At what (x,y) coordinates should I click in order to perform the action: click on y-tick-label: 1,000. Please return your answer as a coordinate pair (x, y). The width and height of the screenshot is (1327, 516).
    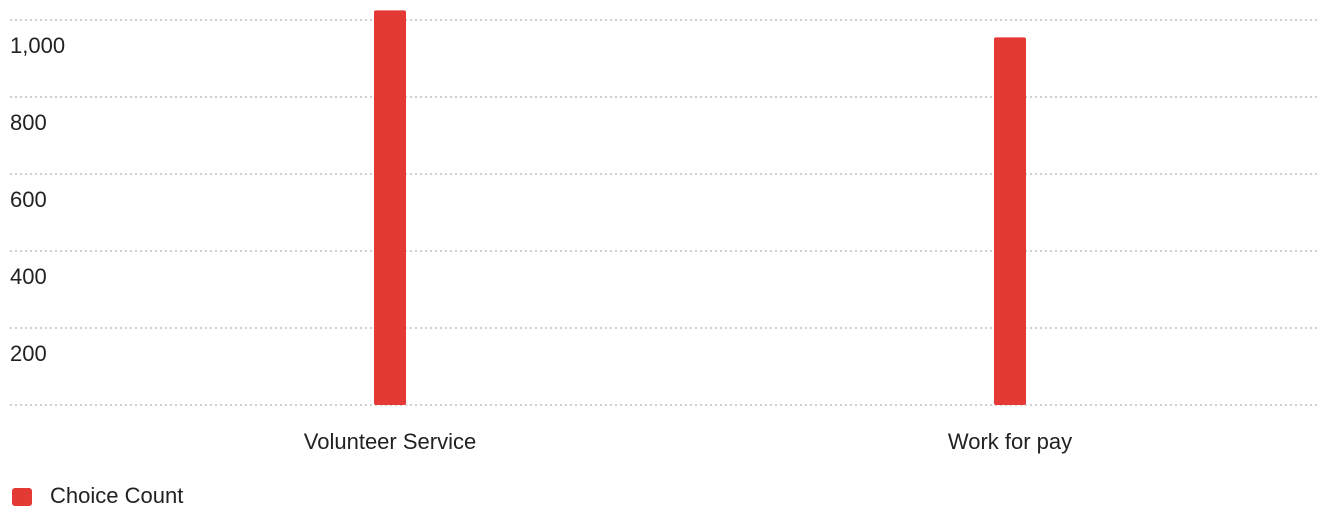
    Looking at the image, I should click on (37, 45).